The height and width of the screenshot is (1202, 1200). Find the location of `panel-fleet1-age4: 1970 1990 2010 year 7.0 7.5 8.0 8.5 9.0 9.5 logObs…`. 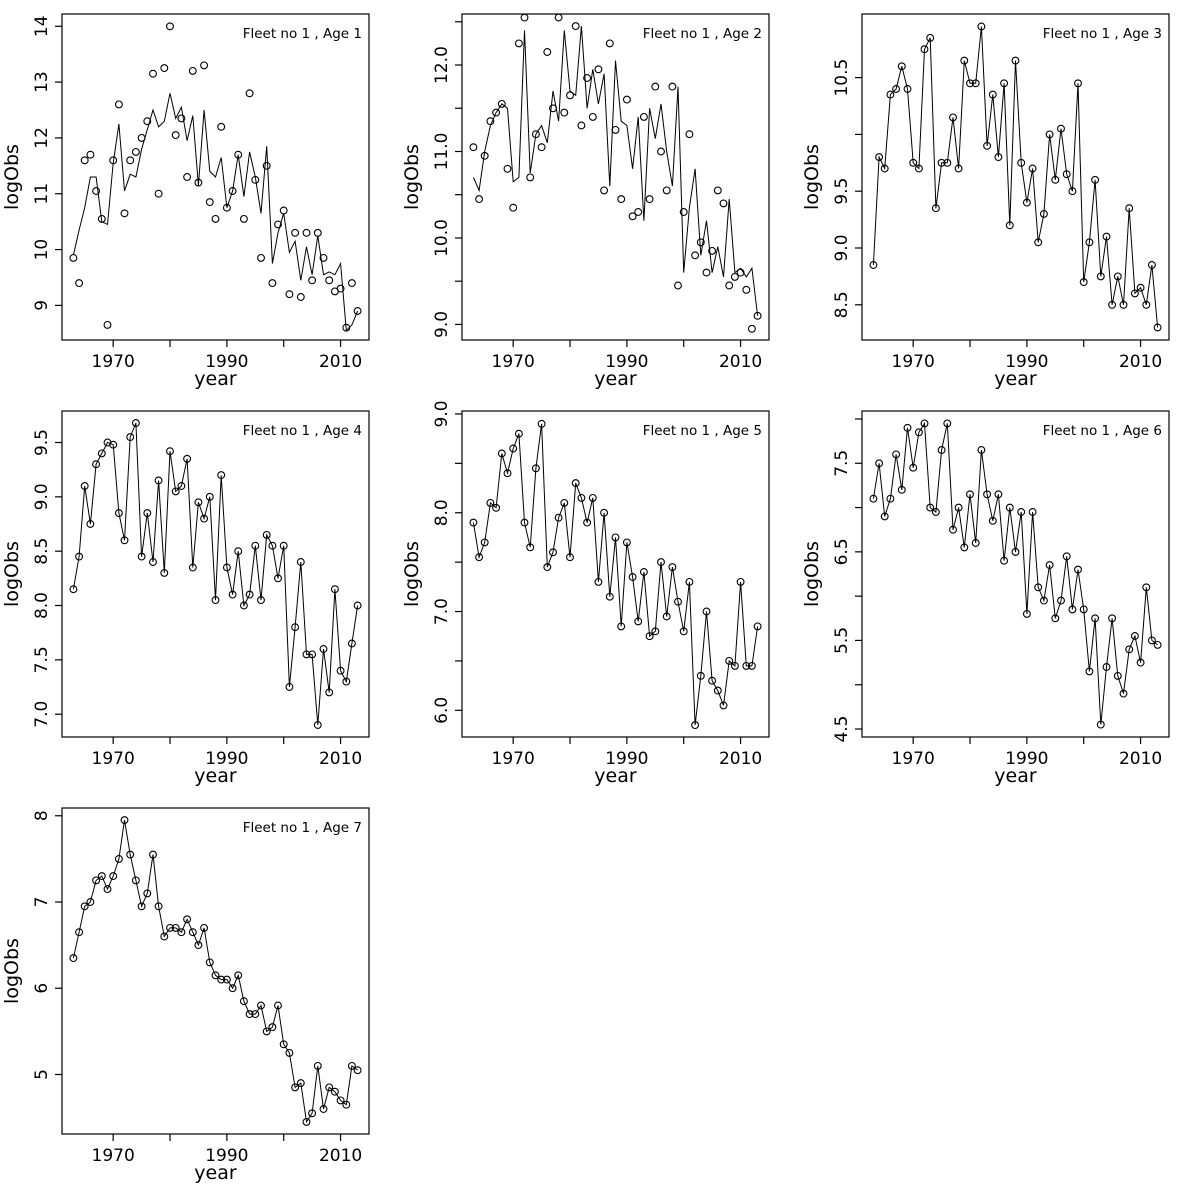

panel-fleet1-age4: 1970 1990 2010 year 7.0 7.5 8.0 8.5 9.0 9.5 logObs… is located at coordinates (200, 597).